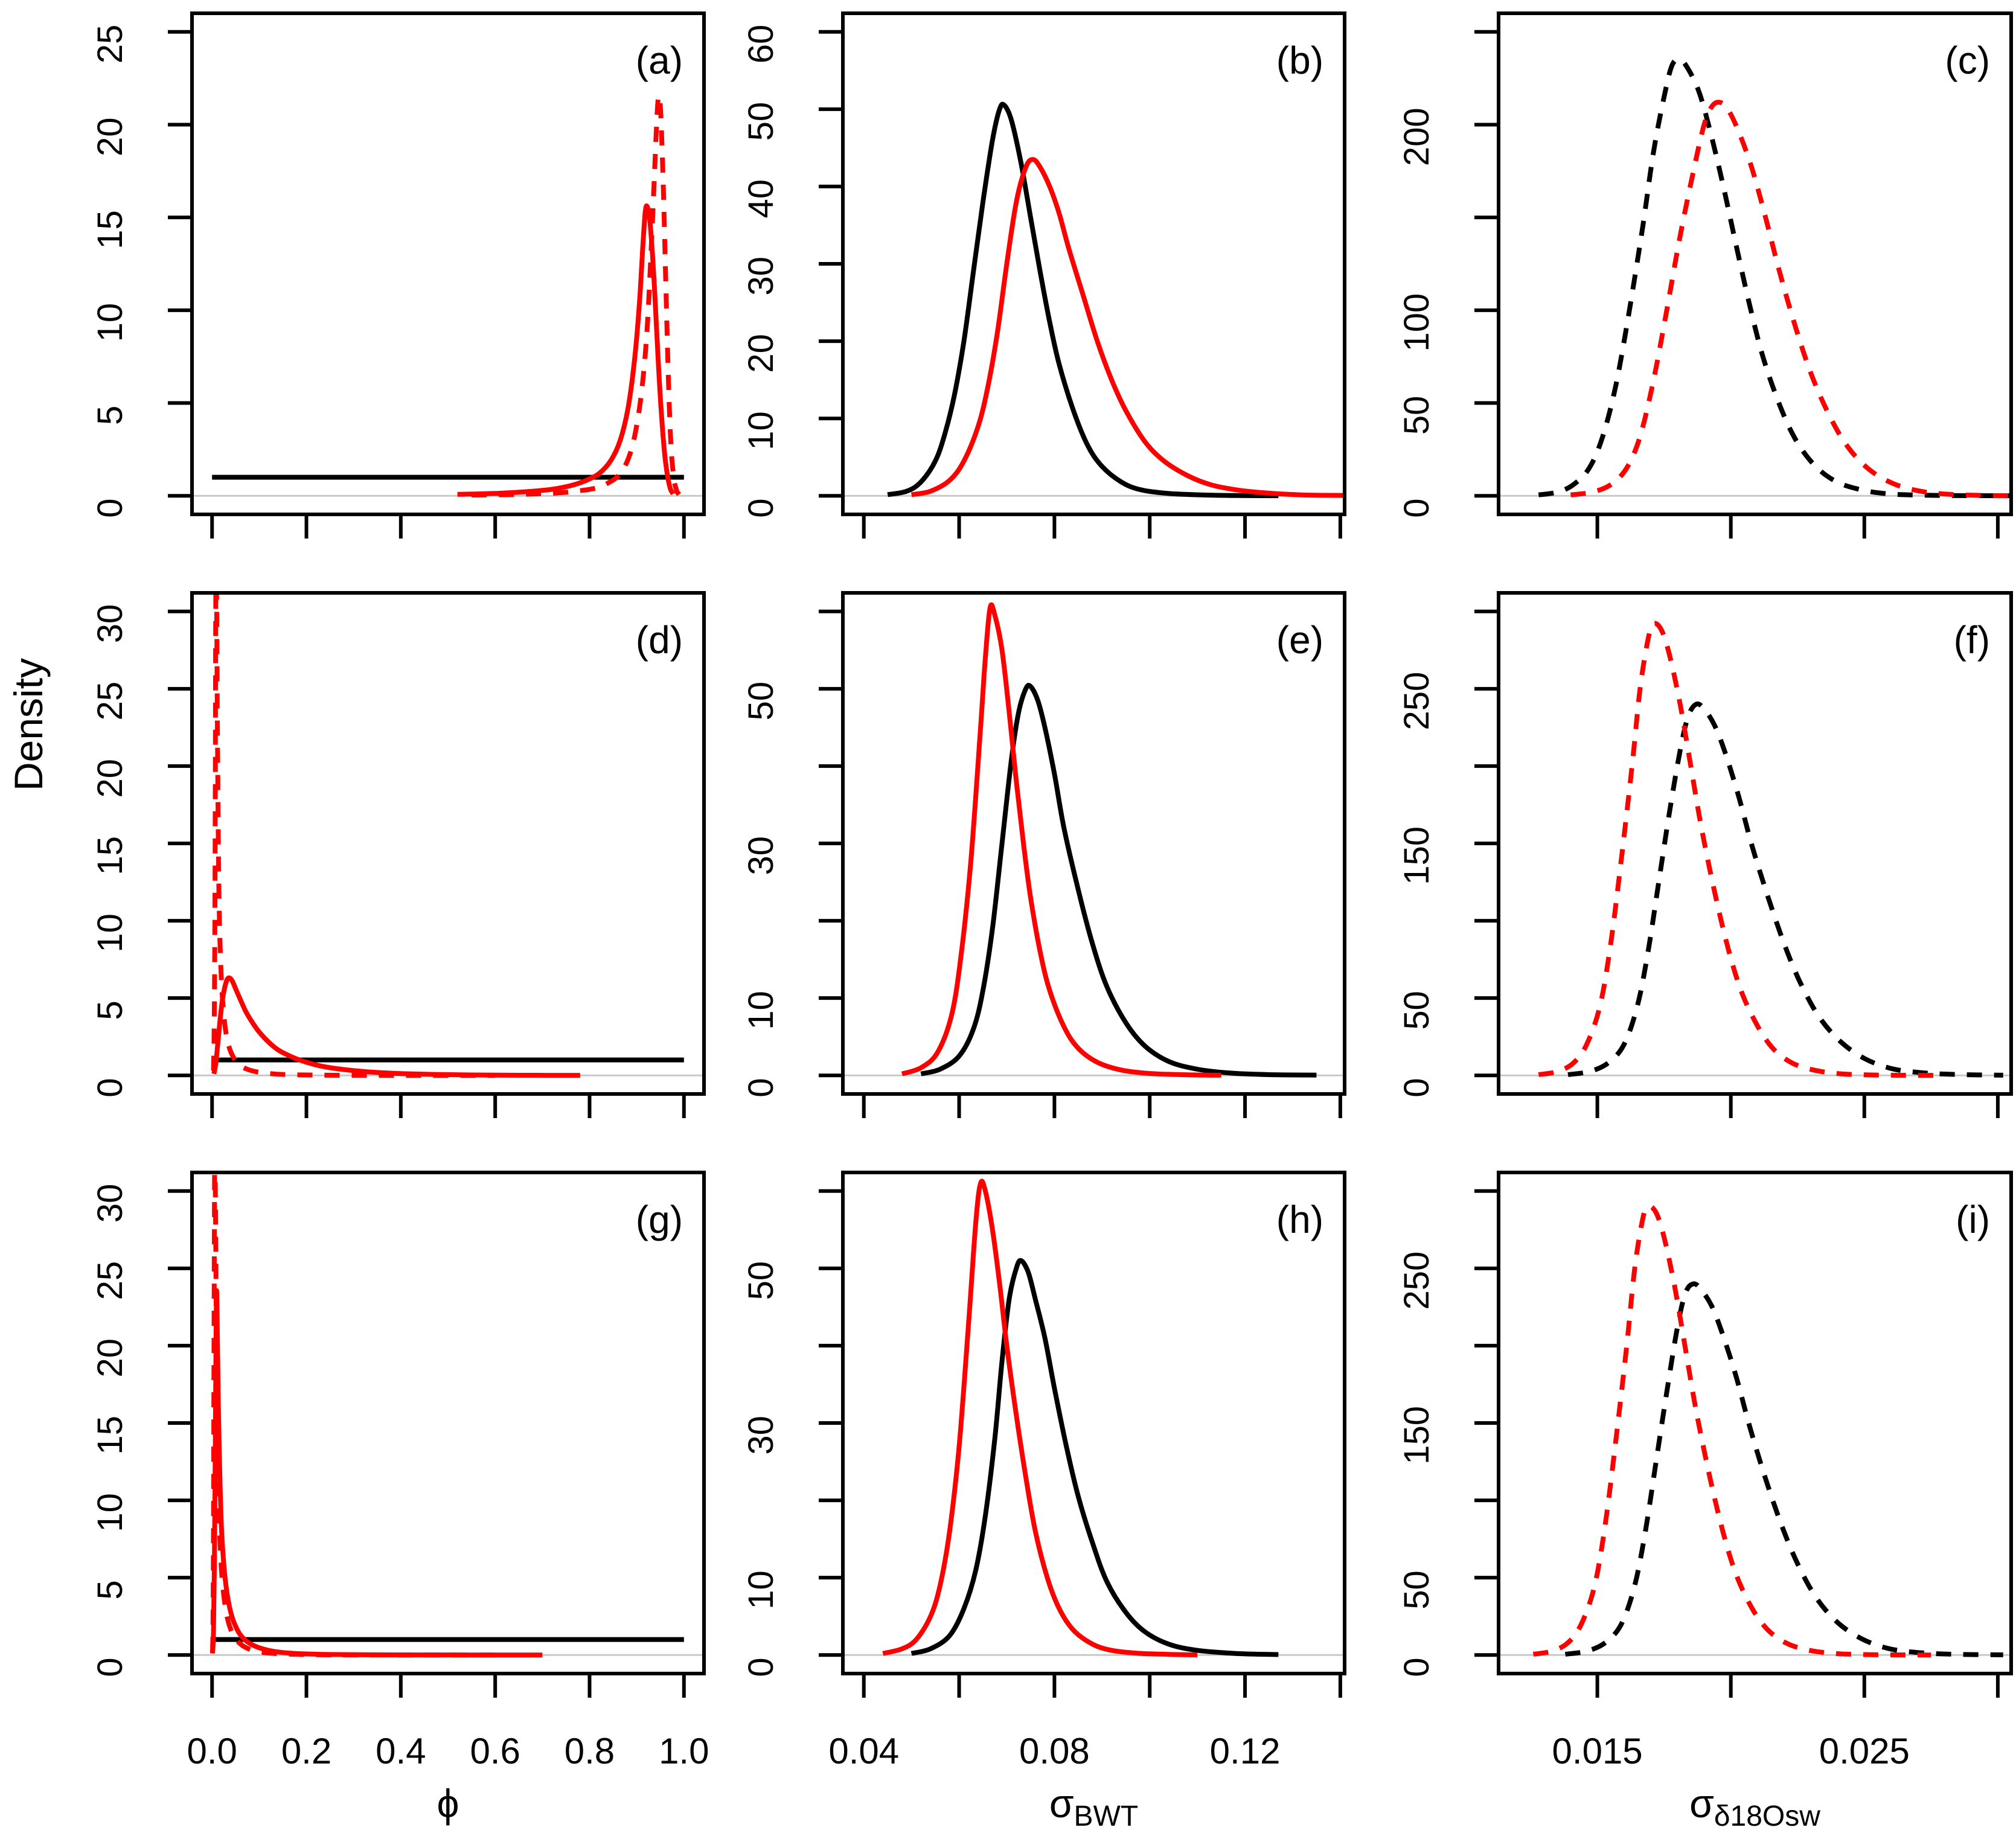 The height and width of the screenshot is (1842, 2016). I want to click on panel-i-y-axis: 0 50 150 250, so click(1448, 1433).